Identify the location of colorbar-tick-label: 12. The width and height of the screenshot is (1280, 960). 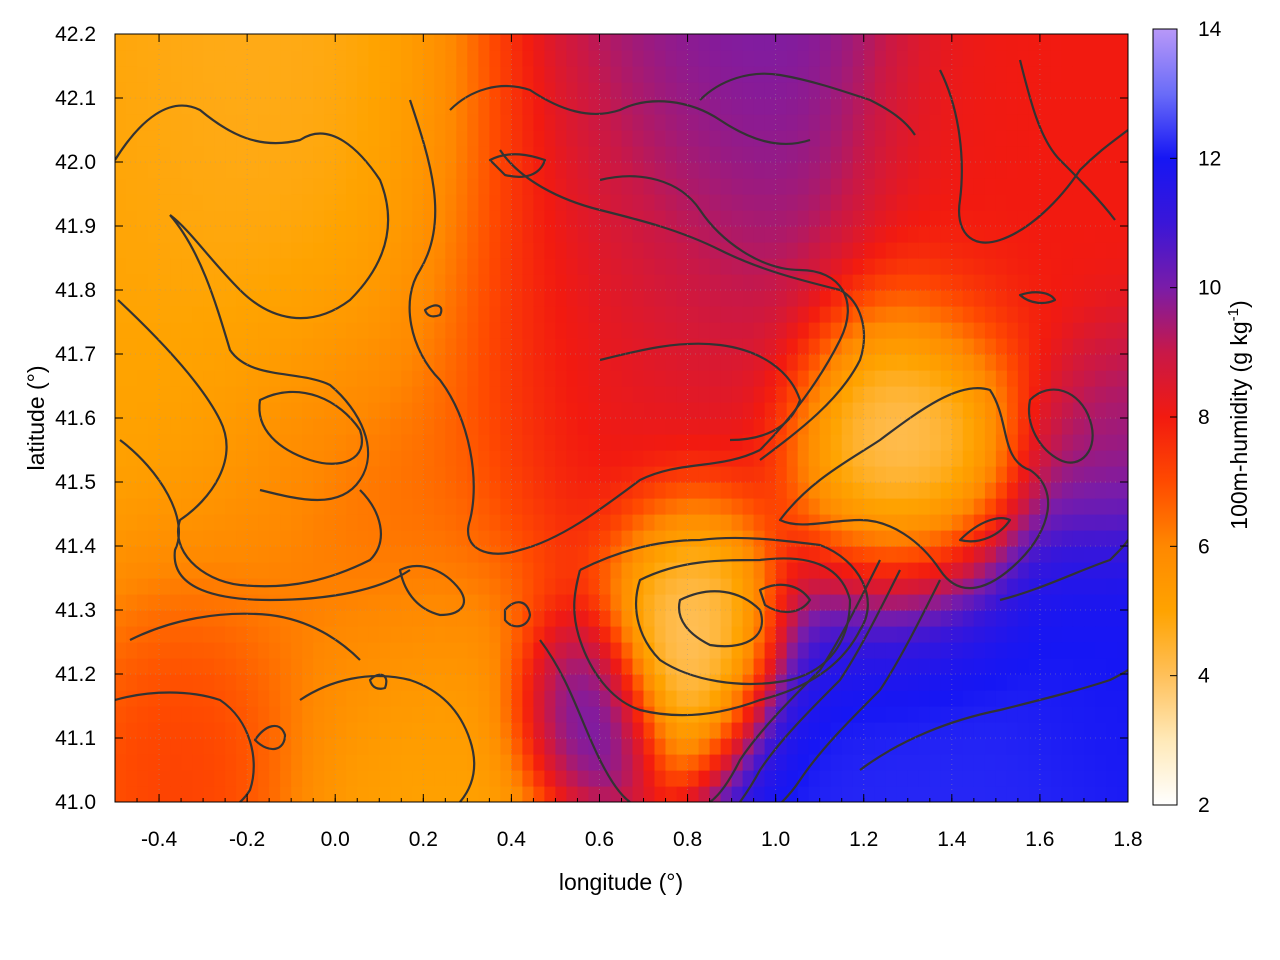
(1209, 158).